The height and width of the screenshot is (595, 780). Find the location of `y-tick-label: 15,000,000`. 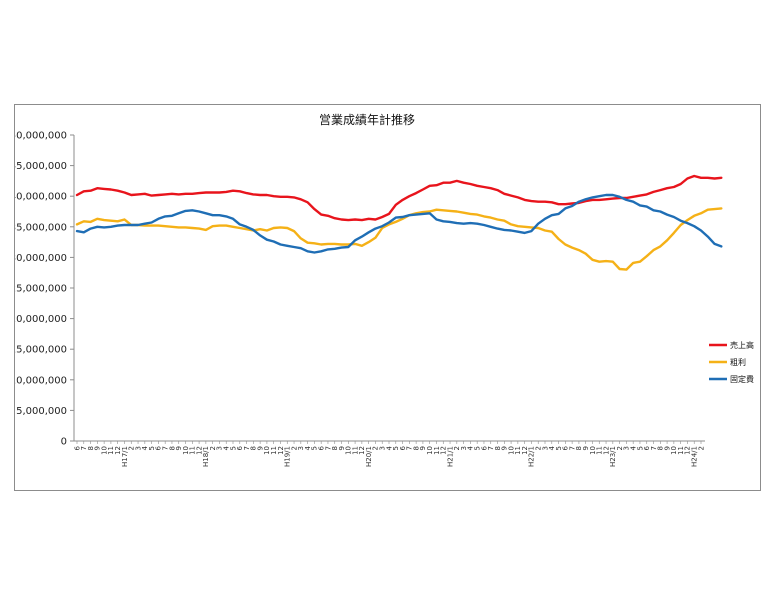

y-tick-label: 15,000,000 is located at coordinates (41, 350).